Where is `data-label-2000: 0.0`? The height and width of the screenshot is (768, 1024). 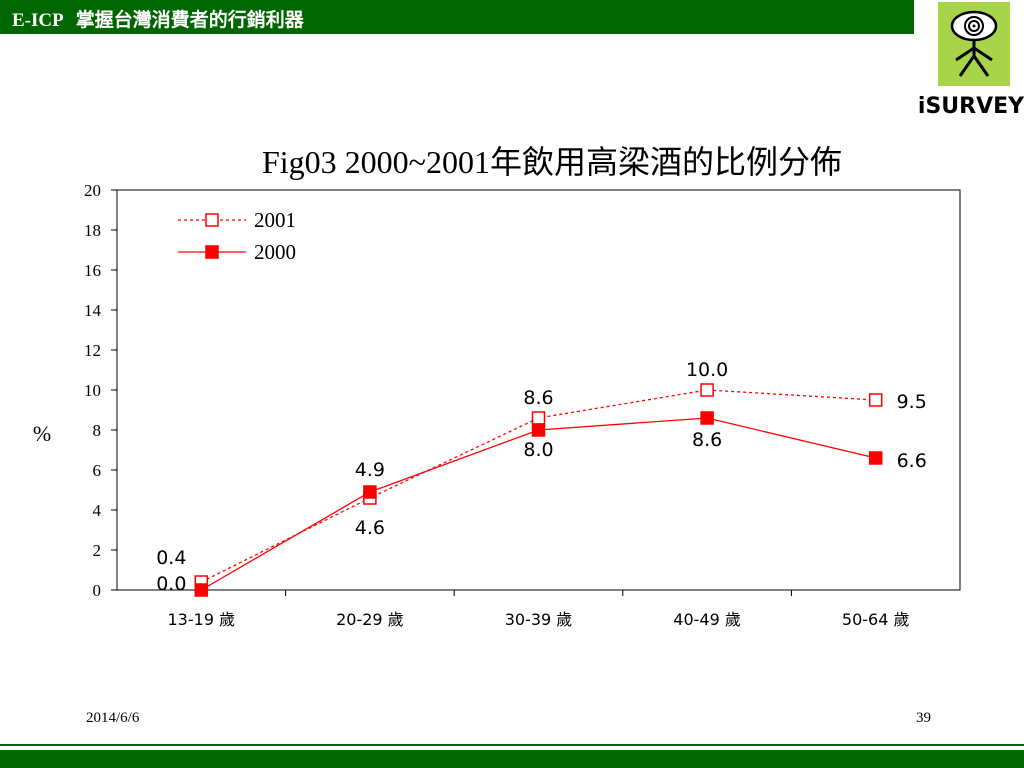
data-label-2000: 0.0 is located at coordinates (171, 584).